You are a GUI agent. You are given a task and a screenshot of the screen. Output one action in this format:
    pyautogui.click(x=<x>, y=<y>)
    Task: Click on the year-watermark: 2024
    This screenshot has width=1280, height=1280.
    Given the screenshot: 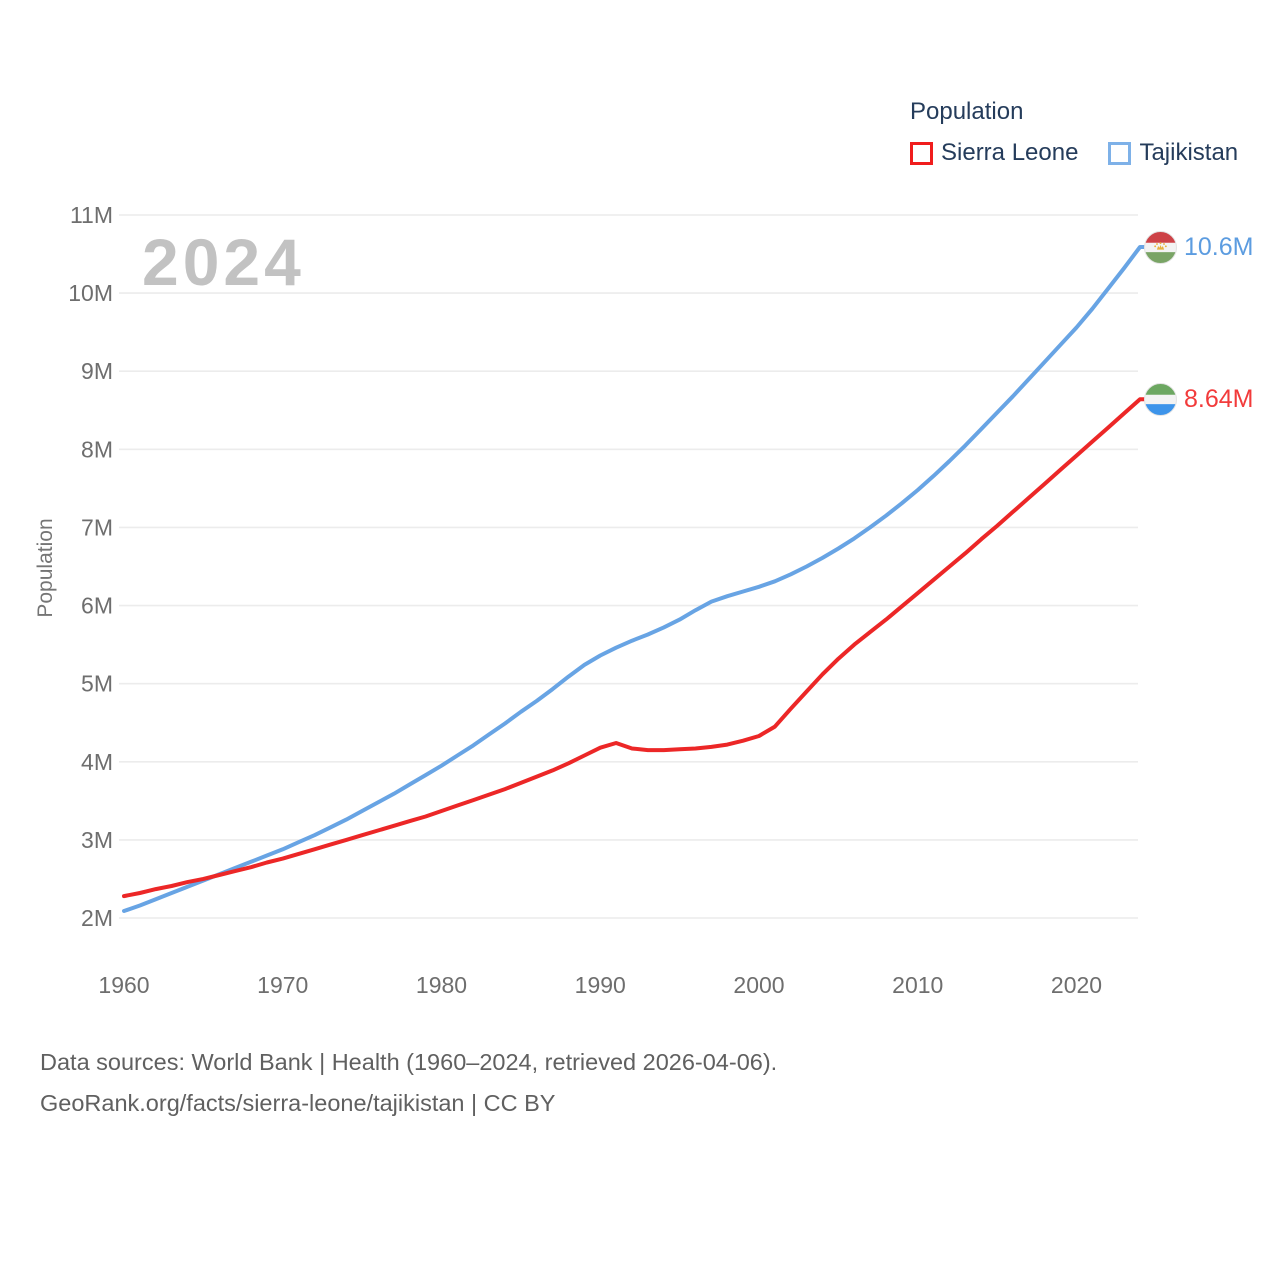 What is the action you would take?
    pyautogui.click(x=223, y=262)
    